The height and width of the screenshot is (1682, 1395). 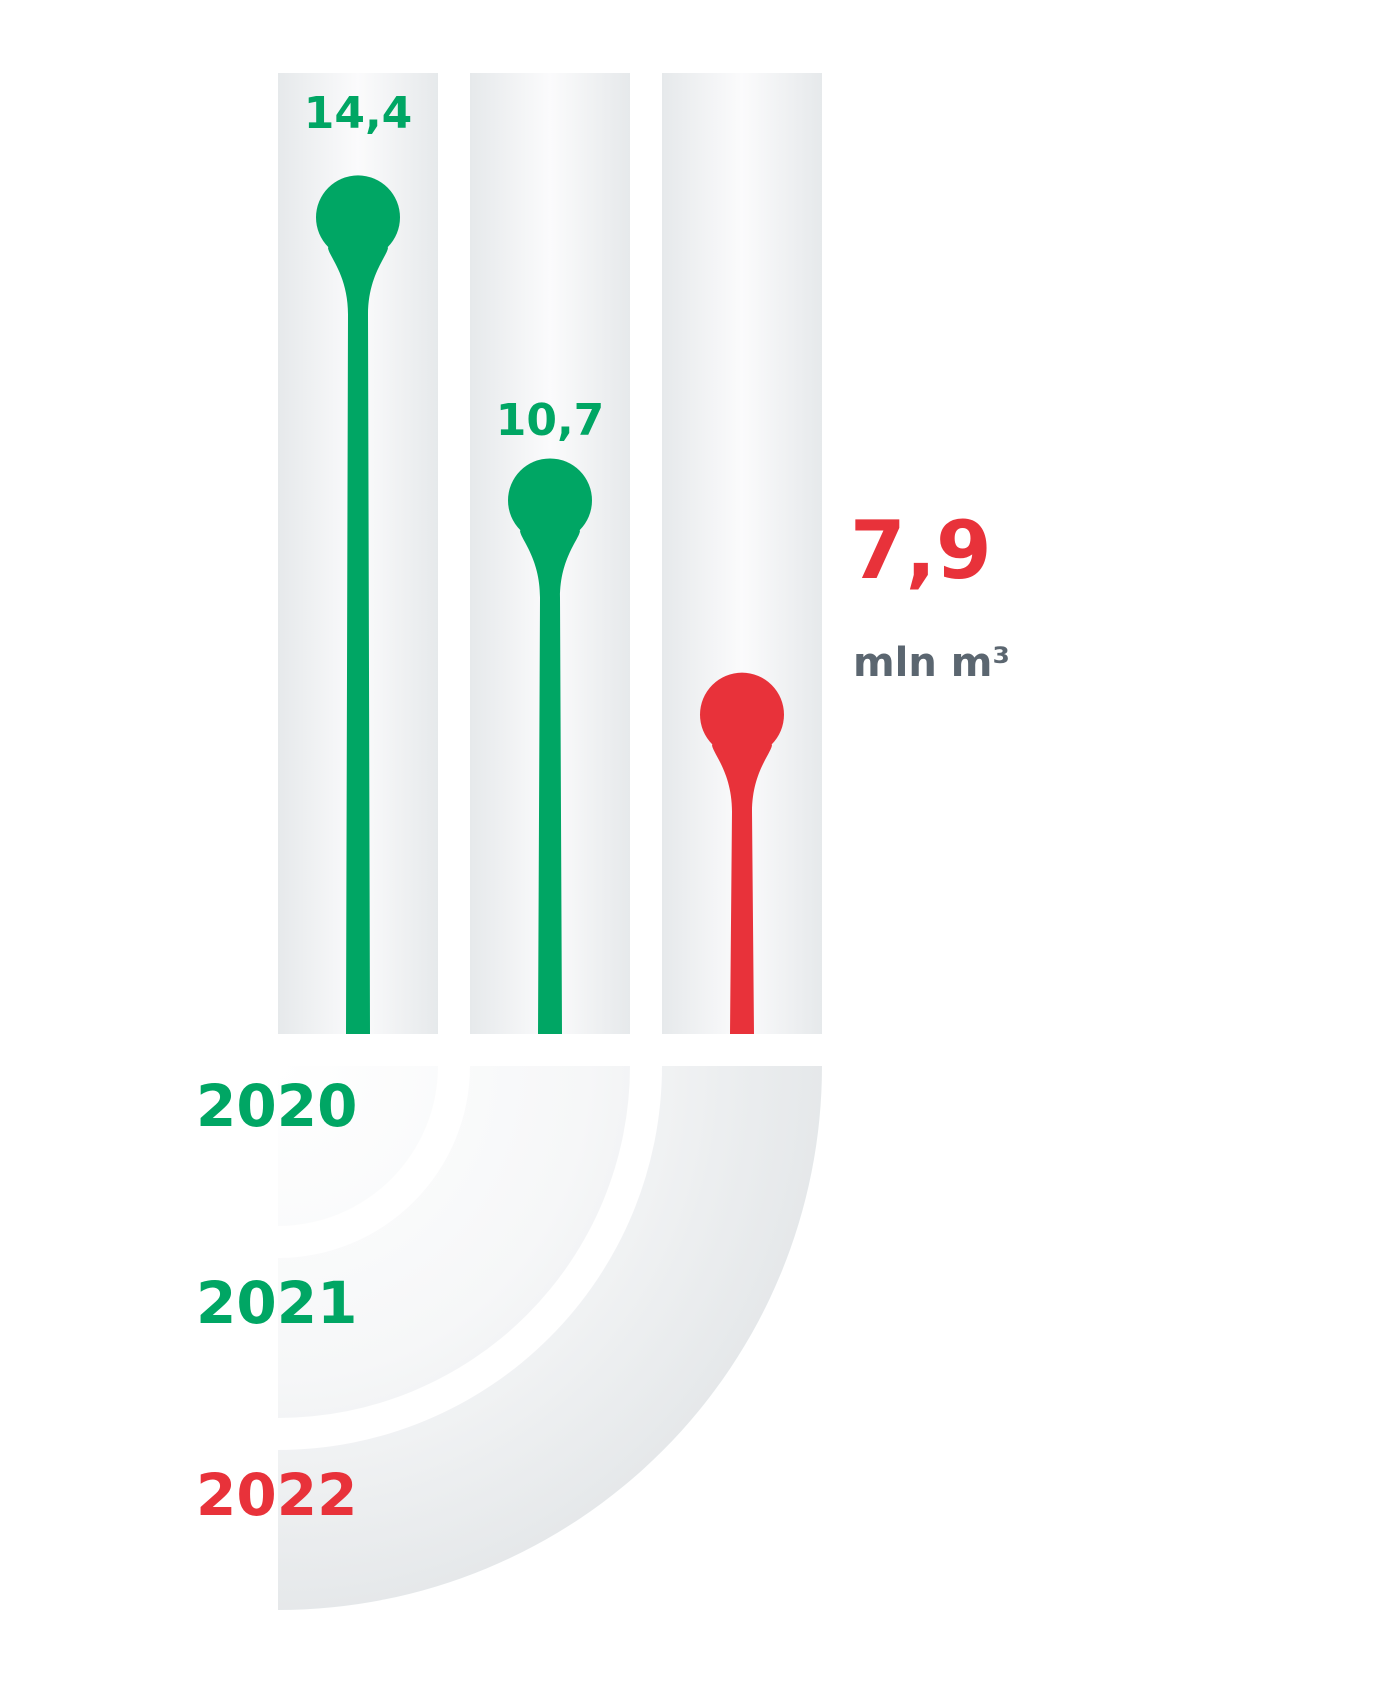 What do you see at coordinates (550, 782) in the screenshot?
I see `lollipop-stem-2021` at bounding box center [550, 782].